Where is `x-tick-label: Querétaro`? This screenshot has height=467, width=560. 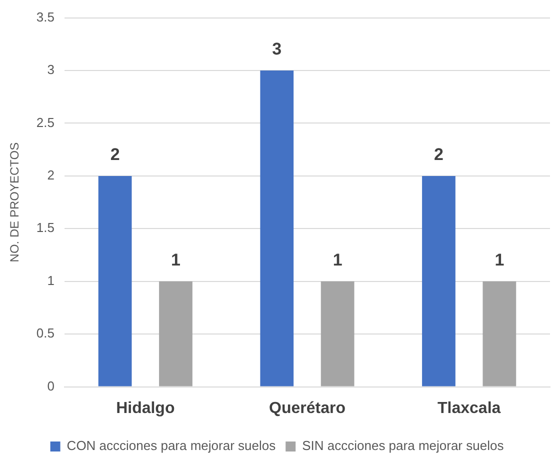 x-tick-label: Querétaro is located at coordinates (307, 408).